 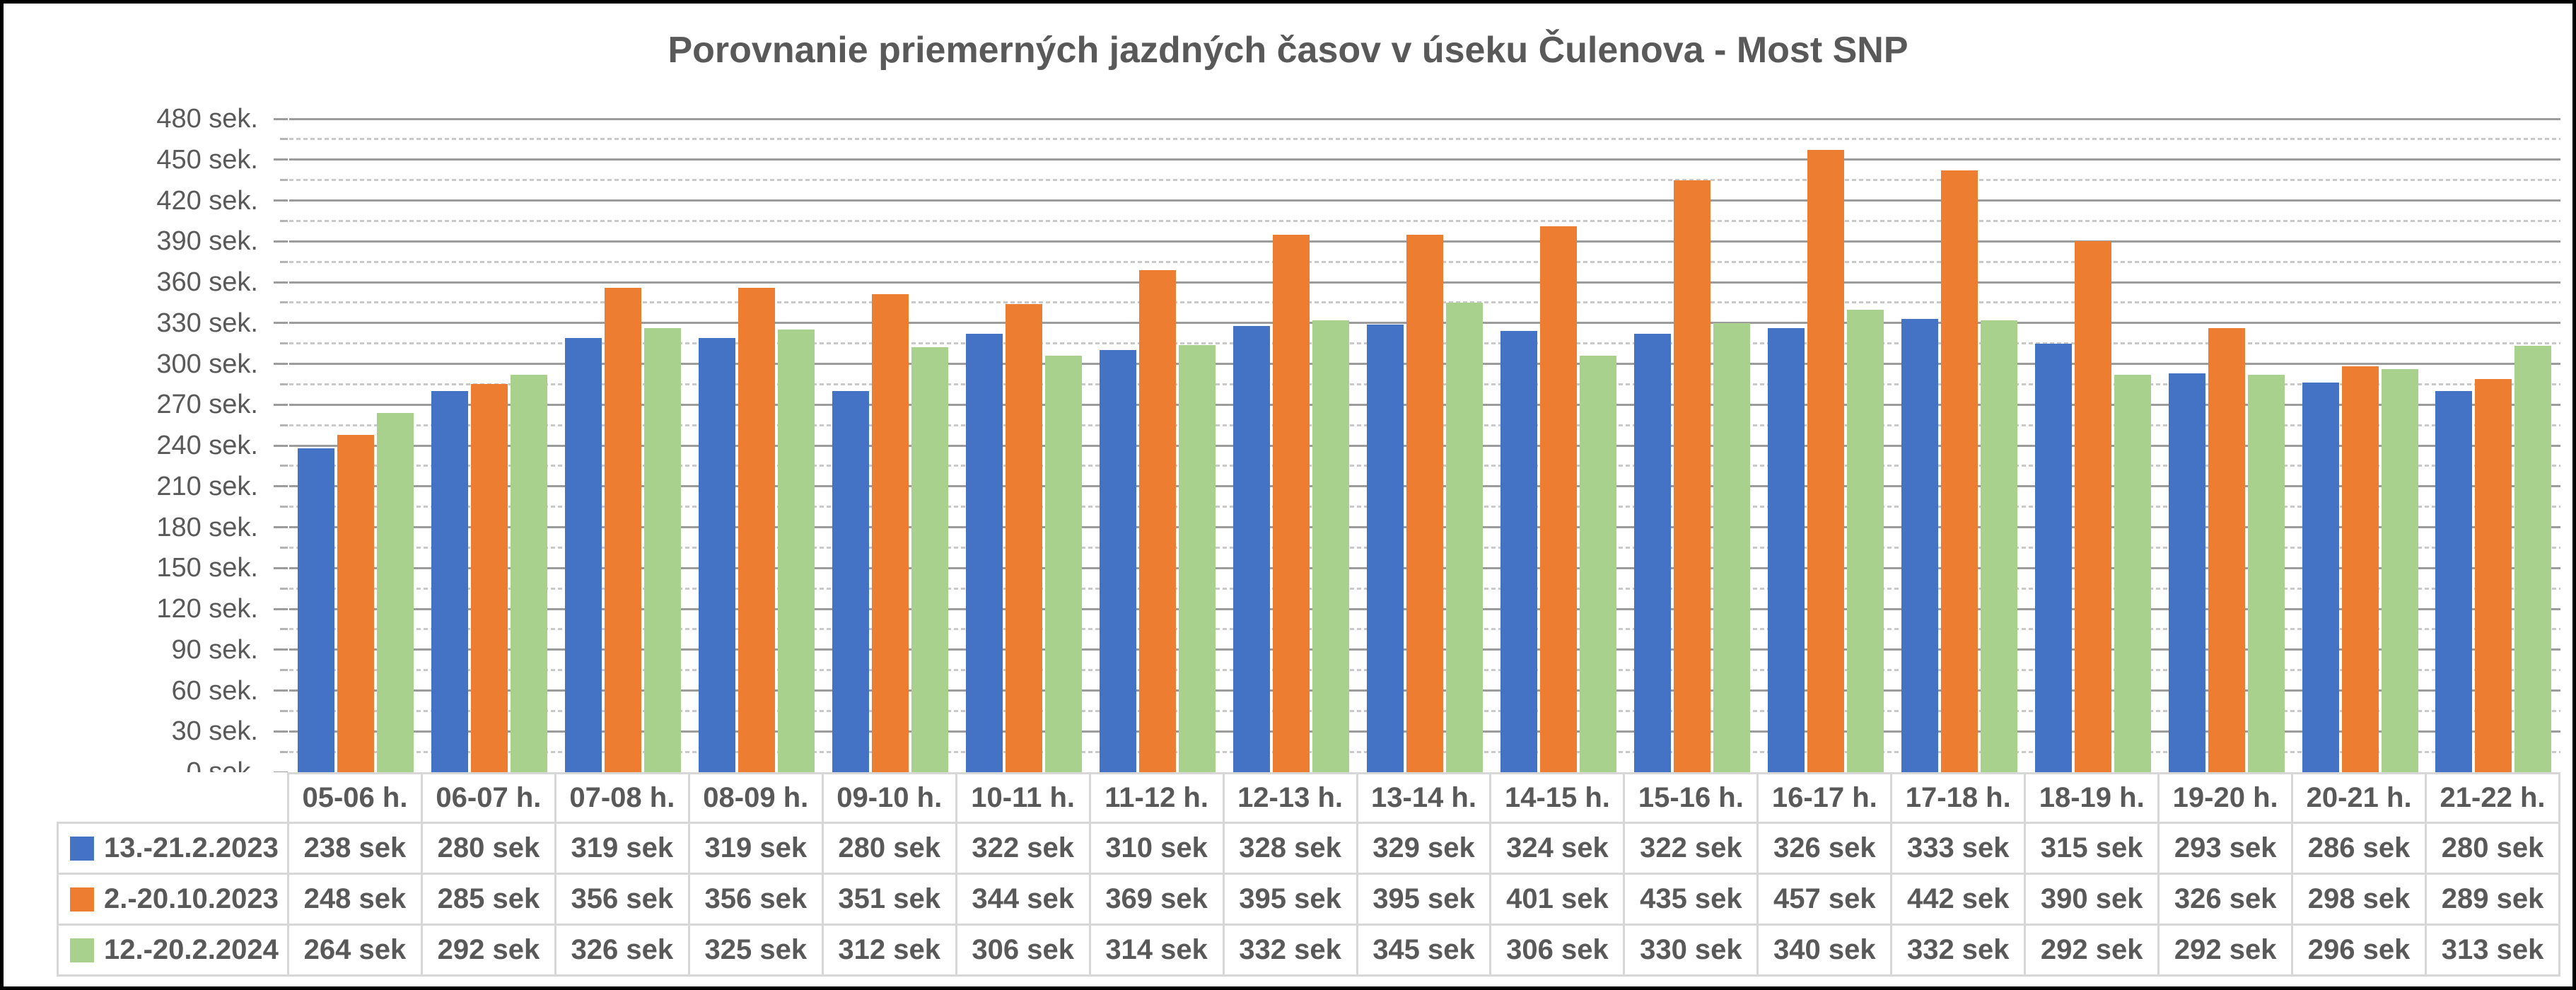 I want to click on table-value-cell: 326 sek, so click(x=2227, y=900).